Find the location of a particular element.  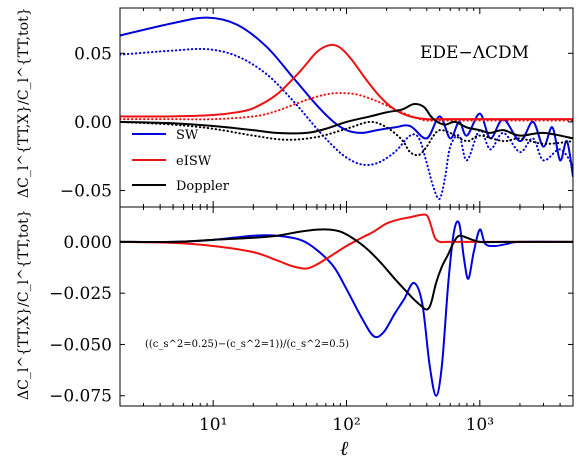

series-line-doppler-dotted is located at coordinates (346, 138).